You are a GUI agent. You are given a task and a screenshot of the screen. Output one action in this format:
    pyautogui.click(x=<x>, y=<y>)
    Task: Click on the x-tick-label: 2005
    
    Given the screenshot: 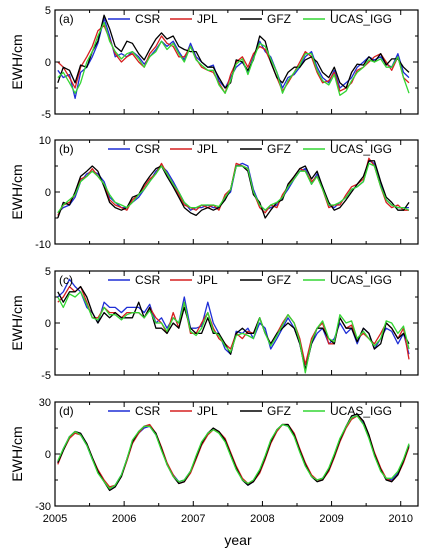 What is the action you would take?
    pyautogui.click(x=55, y=519)
    